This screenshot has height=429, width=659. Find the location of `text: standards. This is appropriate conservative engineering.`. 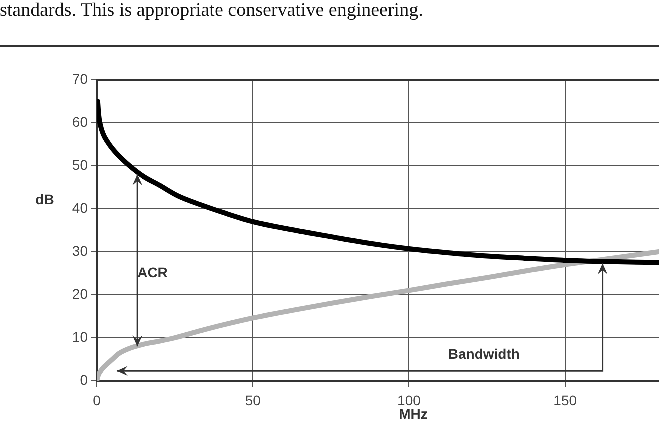

text: standards. This is appropriate conservative engineering. is located at coordinates (212, 11).